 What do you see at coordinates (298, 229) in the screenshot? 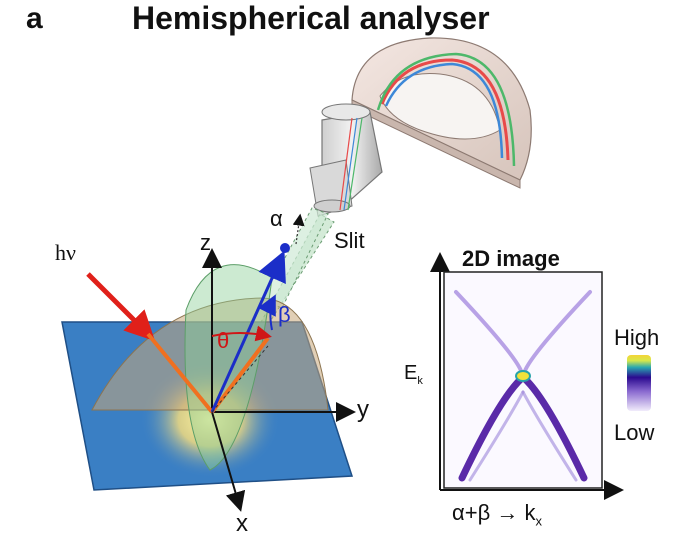
I see `slit-arrow` at bounding box center [298, 229].